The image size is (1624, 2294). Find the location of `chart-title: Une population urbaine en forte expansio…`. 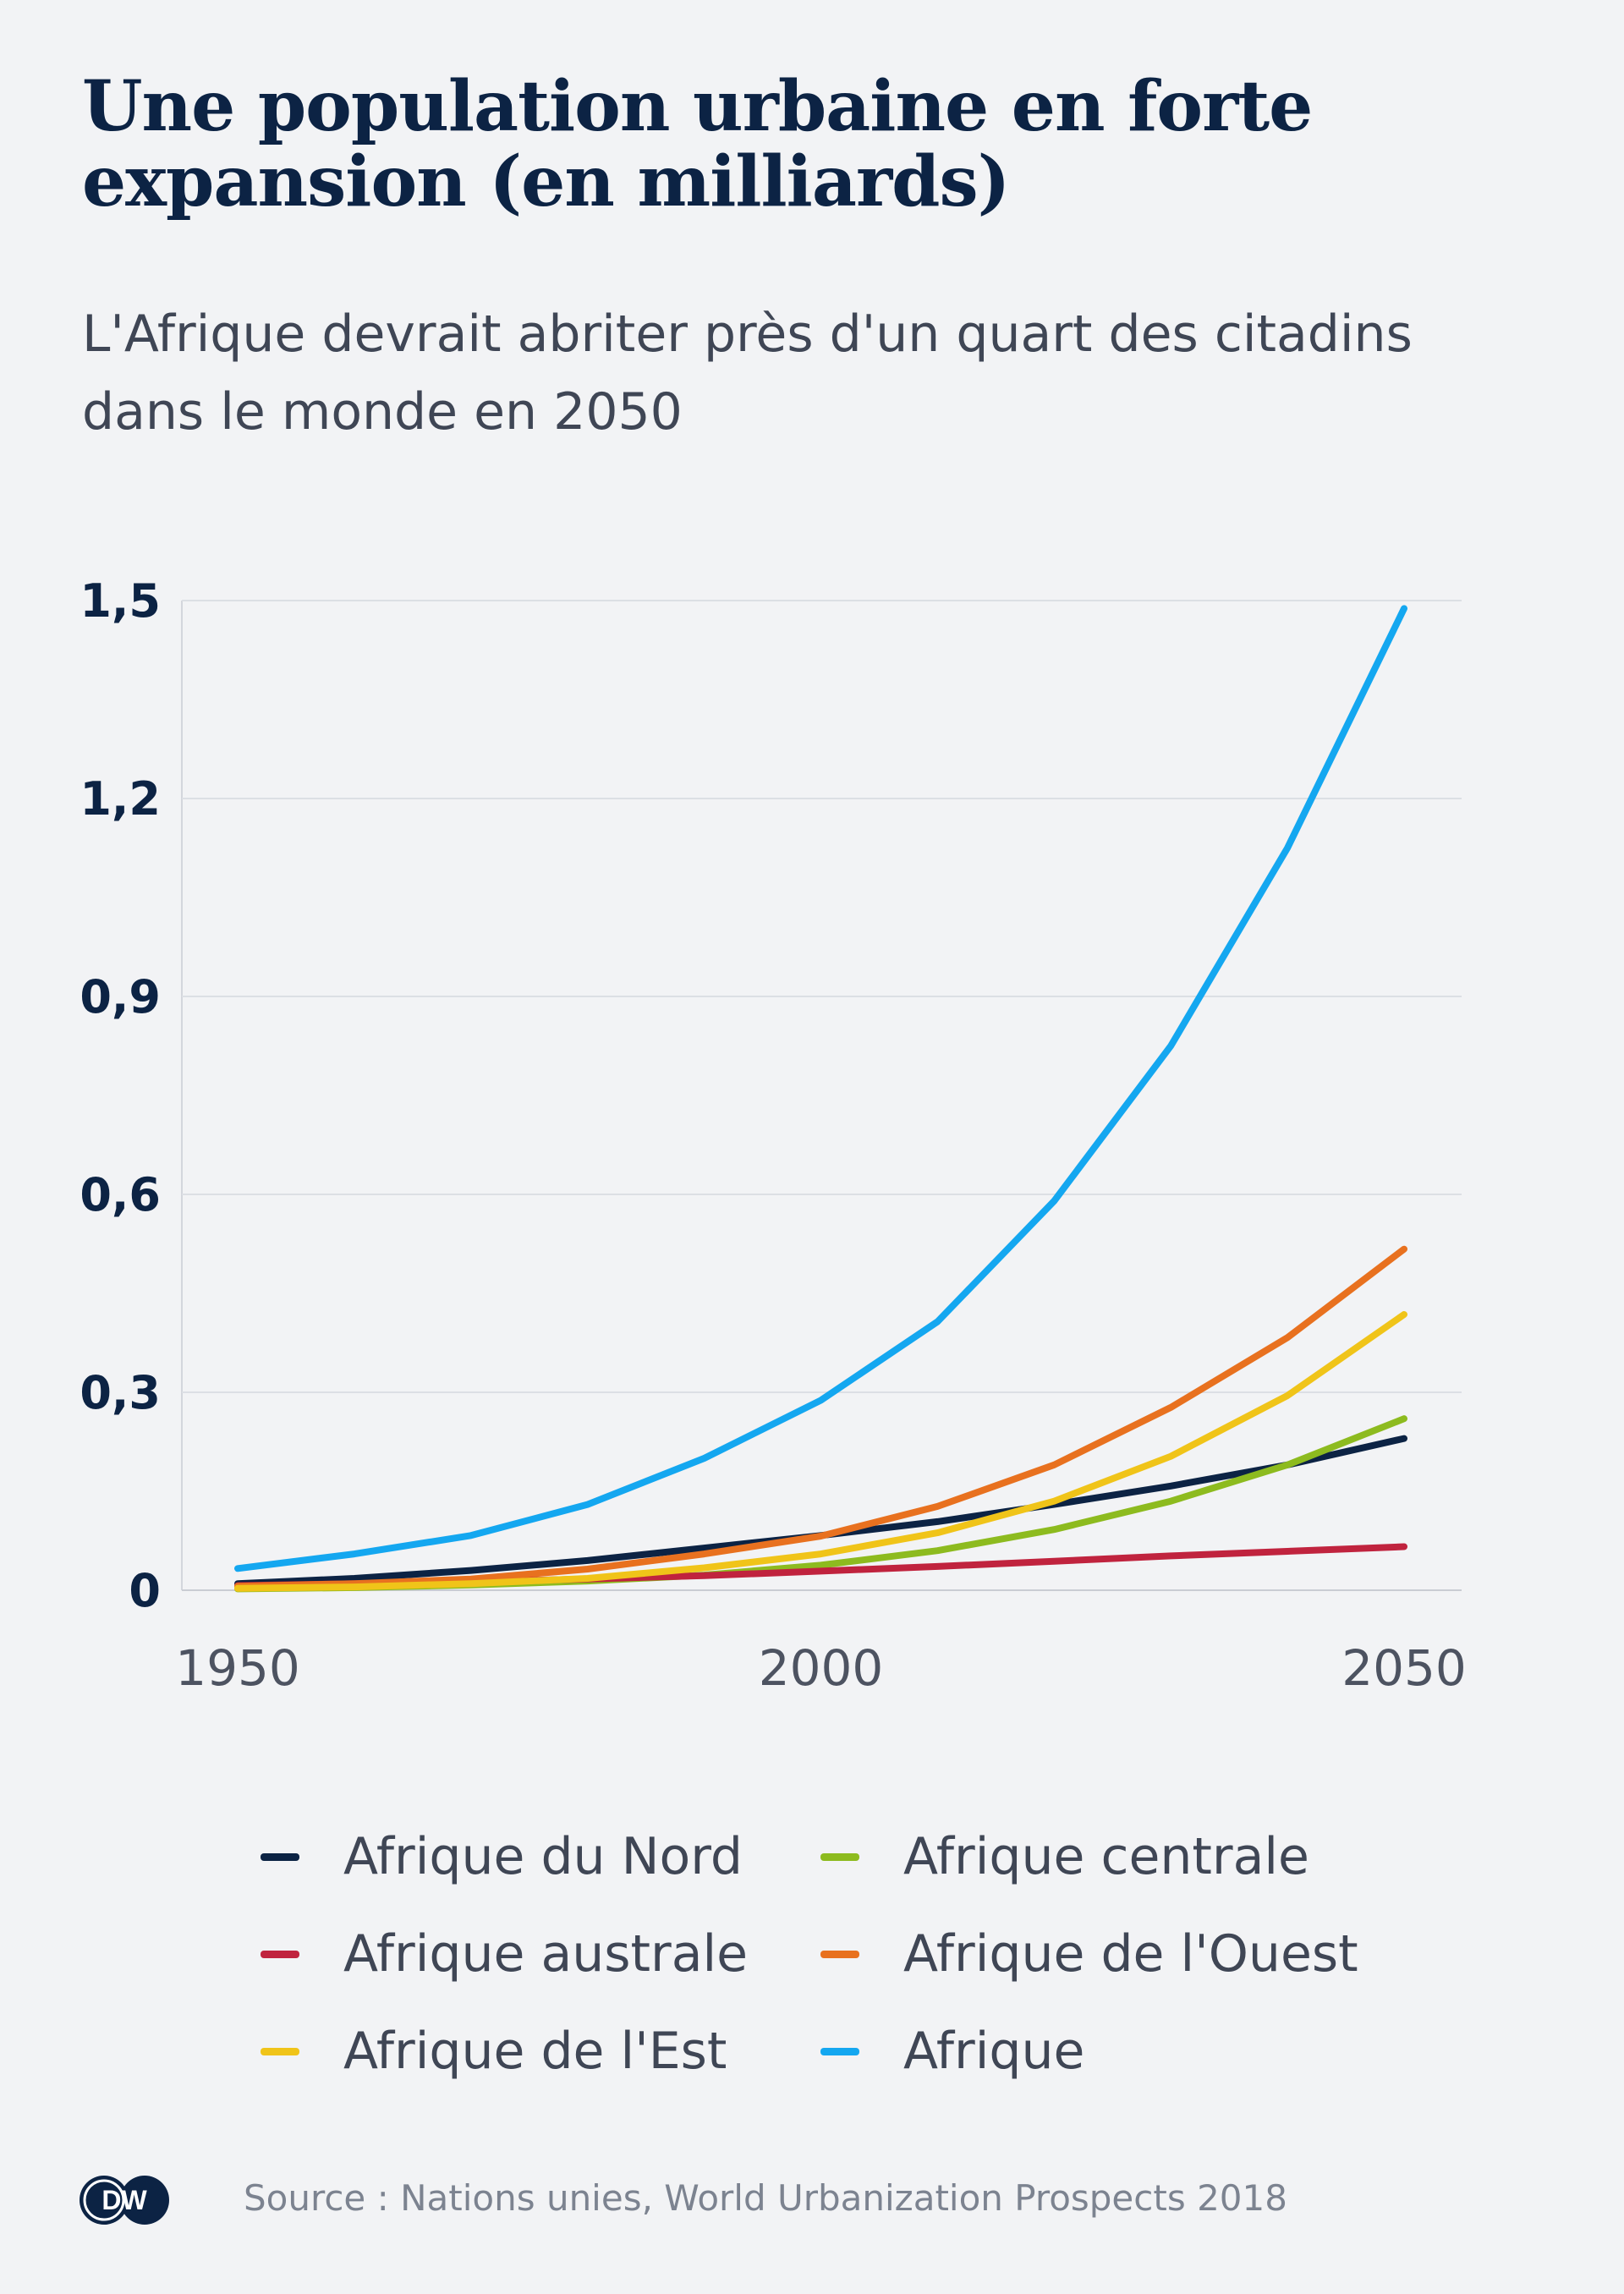

chart-title: Une population urbaine en forte expansio… is located at coordinates (698, 144).